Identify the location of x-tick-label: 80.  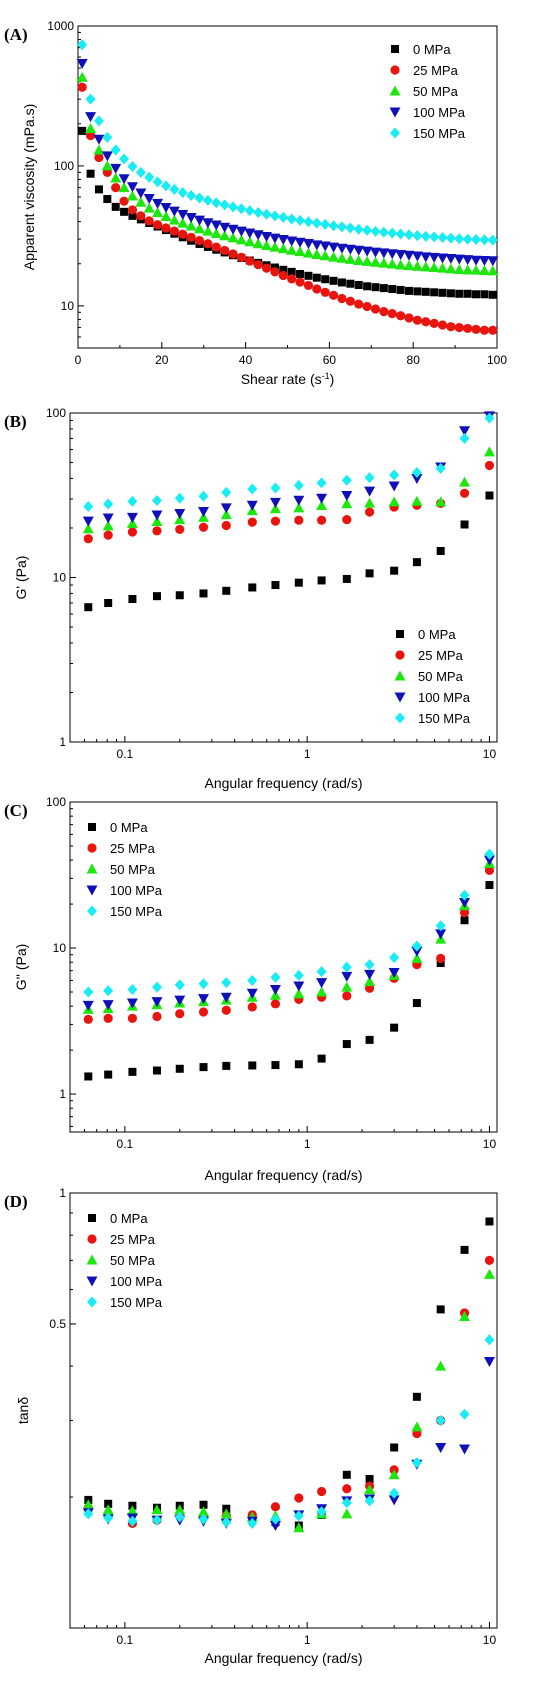
(414, 360).